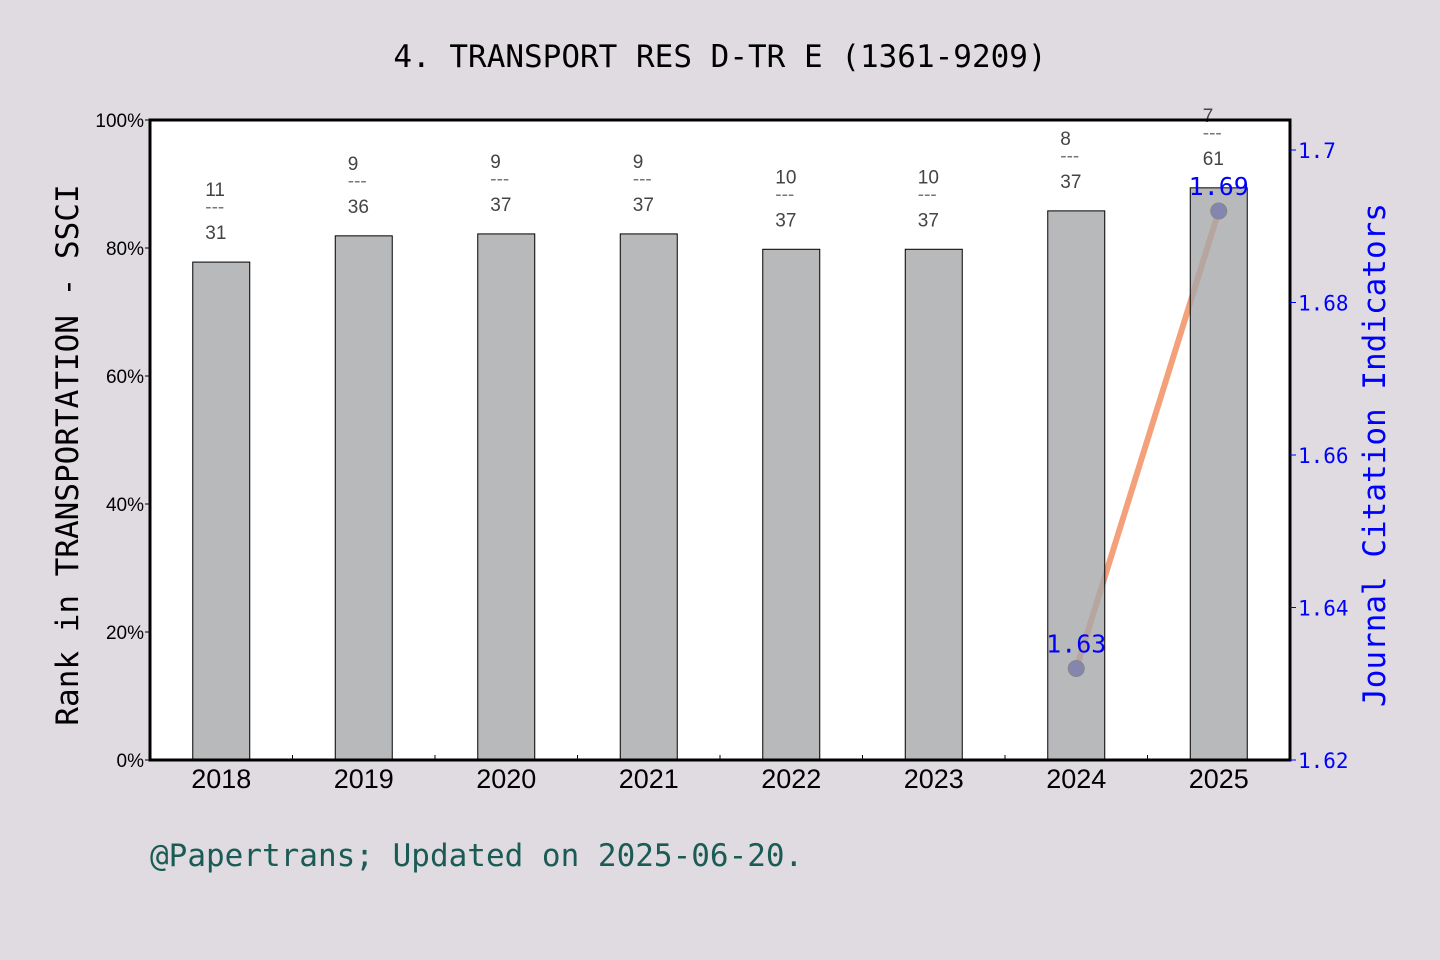 The height and width of the screenshot is (960, 1440). I want to click on total-label: 36, so click(358, 207).